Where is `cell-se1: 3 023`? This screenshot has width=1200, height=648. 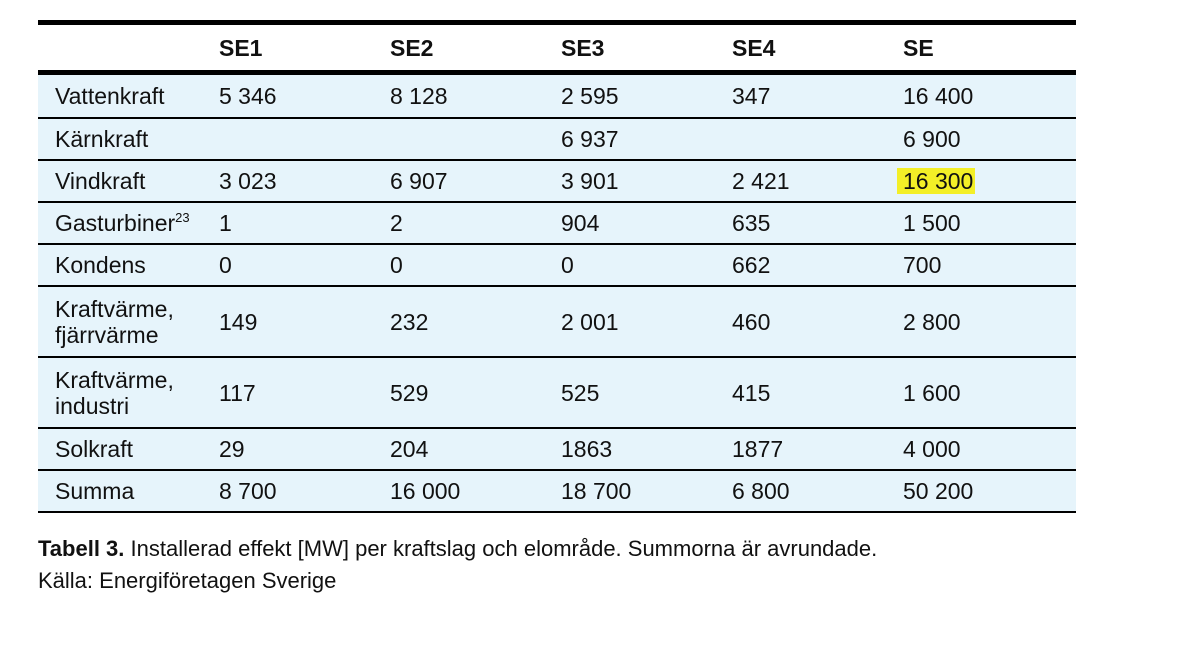
cell-se1: 3 023 is located at coordinates (304, 181).